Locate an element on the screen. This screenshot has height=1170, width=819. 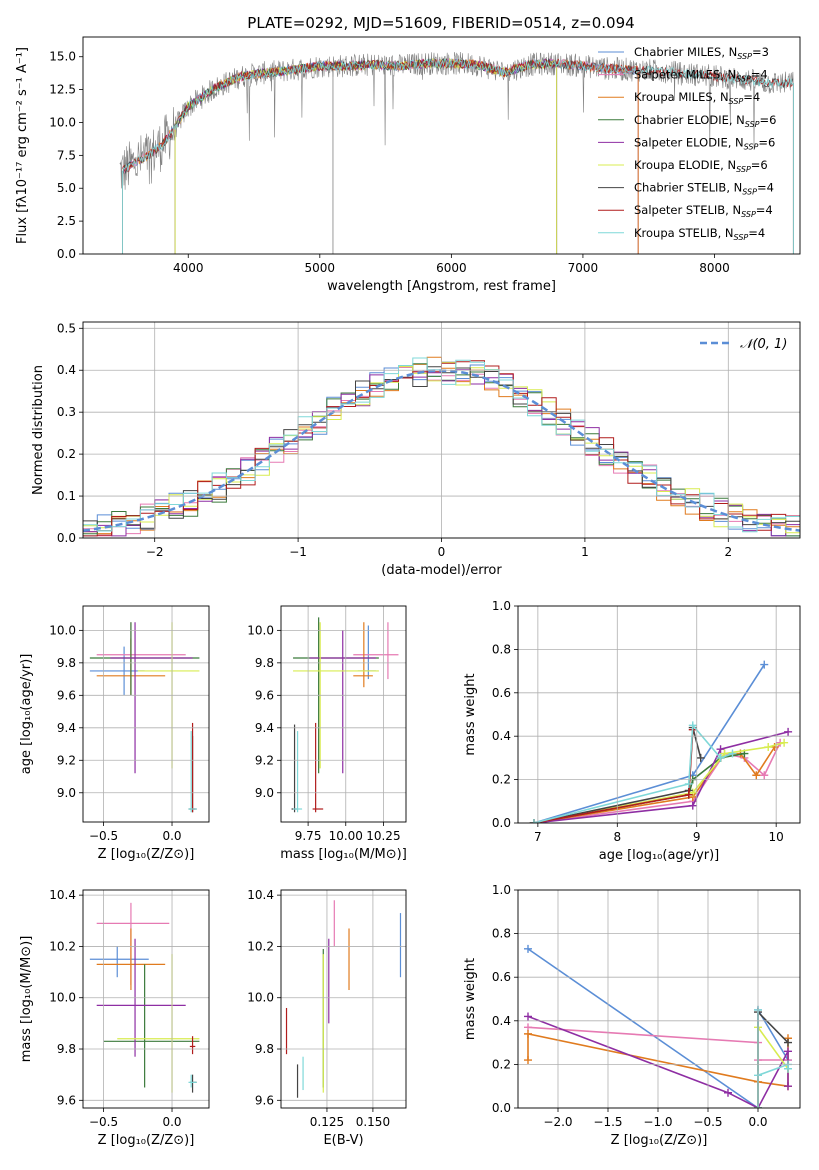
legend-label: 𝒩(0, 1) is located at coordinates (763, 344).